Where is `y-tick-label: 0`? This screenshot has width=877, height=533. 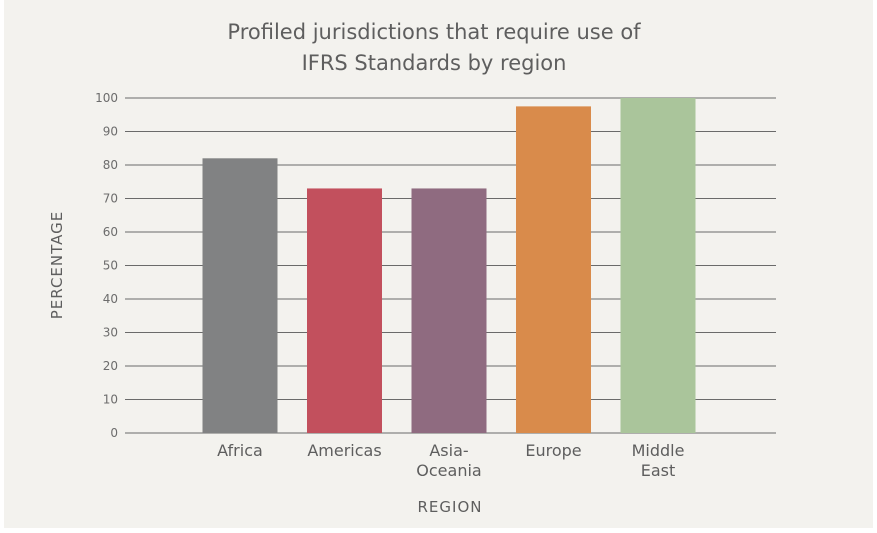
y-tick-label: 0 is located at coordinates (114, 433).